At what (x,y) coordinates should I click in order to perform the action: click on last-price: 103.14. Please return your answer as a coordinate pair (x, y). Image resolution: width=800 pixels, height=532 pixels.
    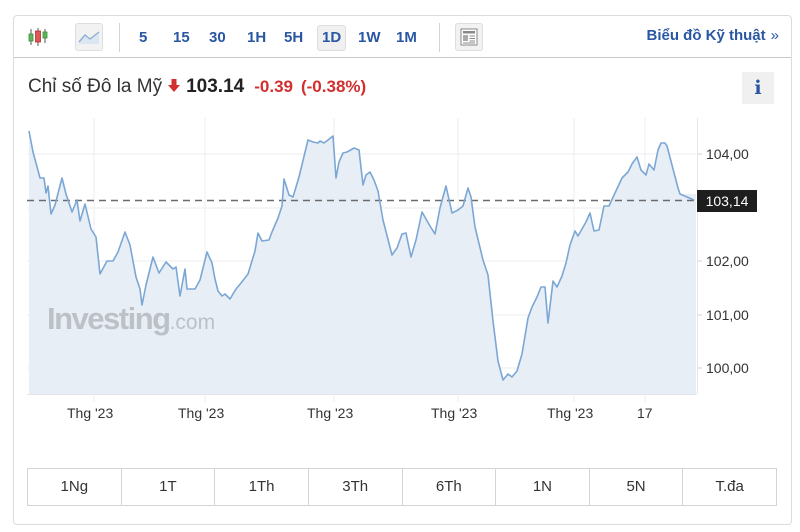
    Looking at the image, I should click on (215, 86).